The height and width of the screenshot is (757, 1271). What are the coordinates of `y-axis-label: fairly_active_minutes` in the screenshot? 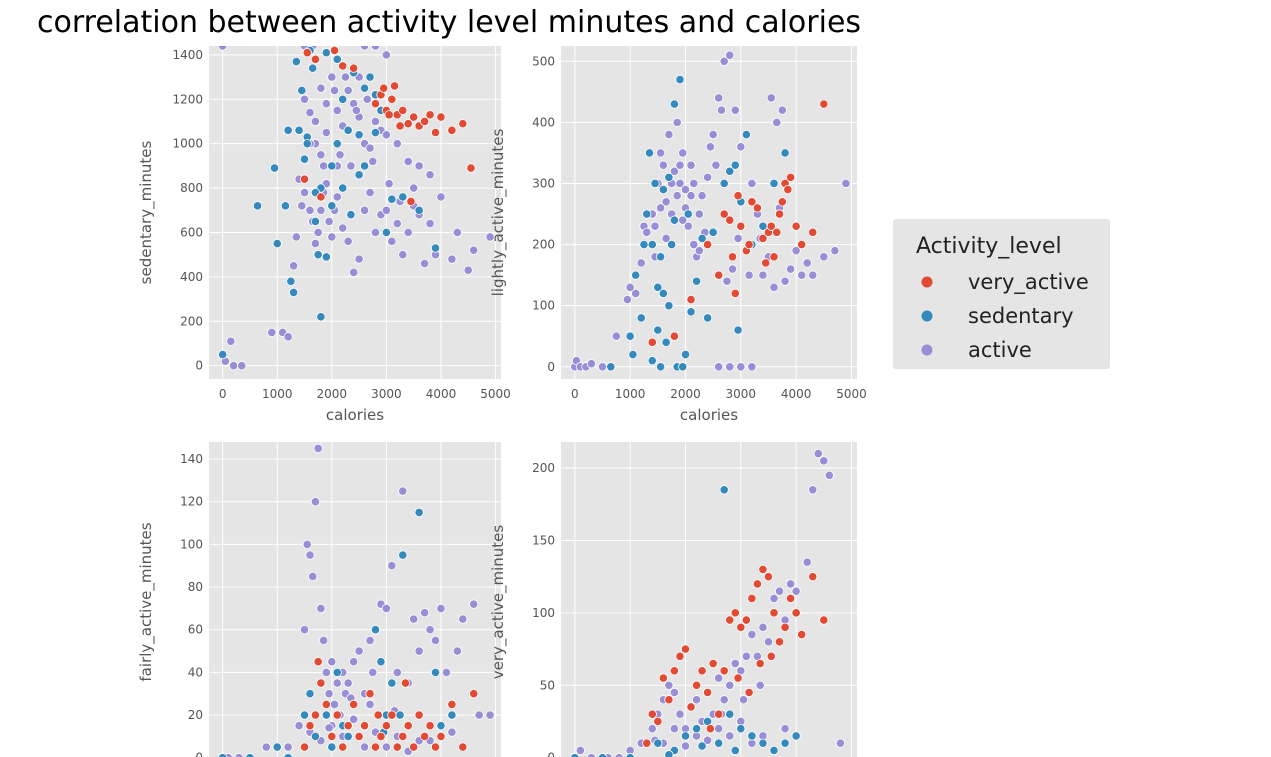 It's located at (146, 601).